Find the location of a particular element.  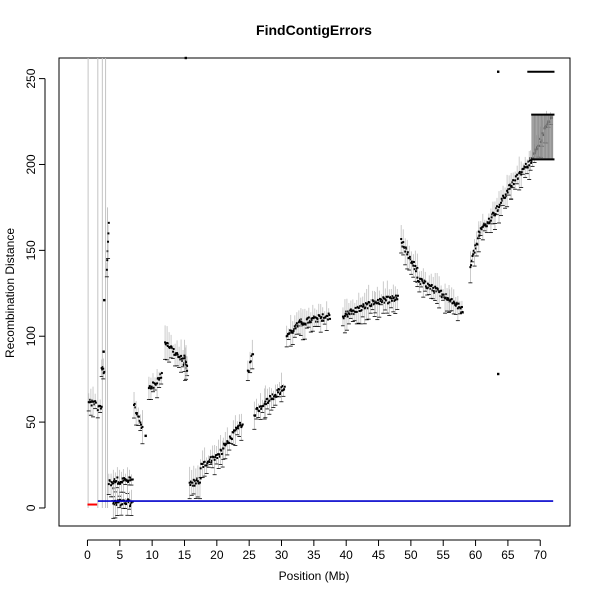

x-tick-label-9: 45 is located at coordinates (379, 555).